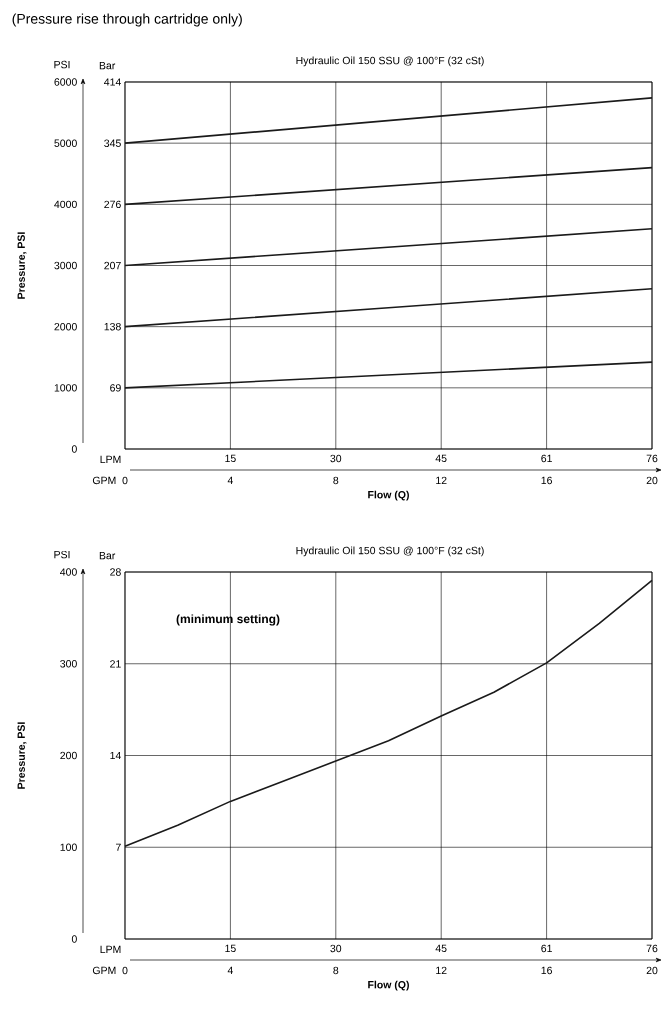  What do you see at coordinates (112, 326) in the screenshot?
I see `y2-tick-label: 138` at bounding box center [112, 326].